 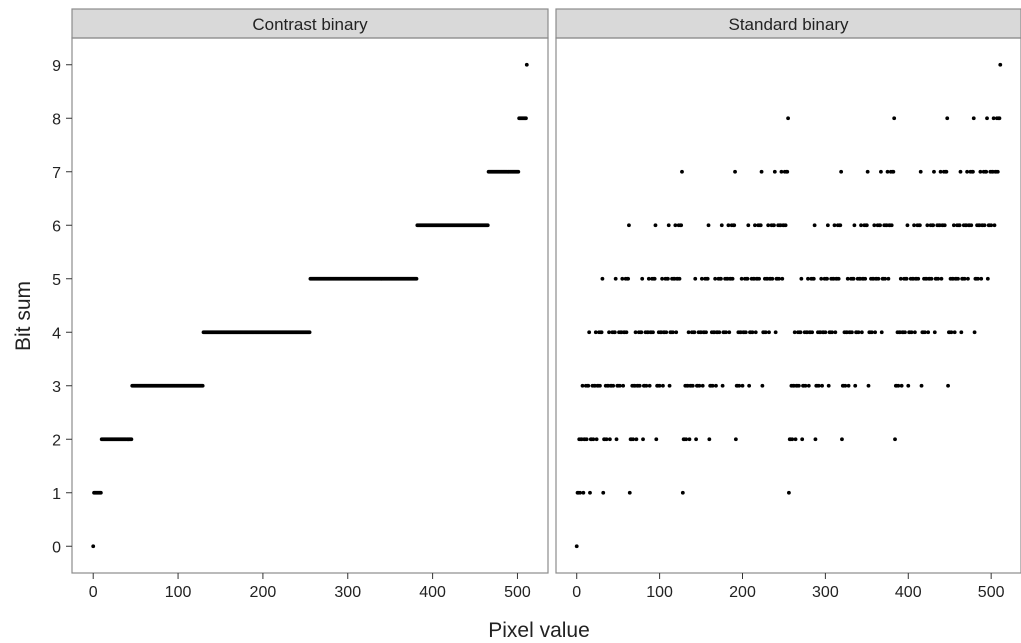 I want to click on y-tick-label: 2, so click(x=56, y=440).